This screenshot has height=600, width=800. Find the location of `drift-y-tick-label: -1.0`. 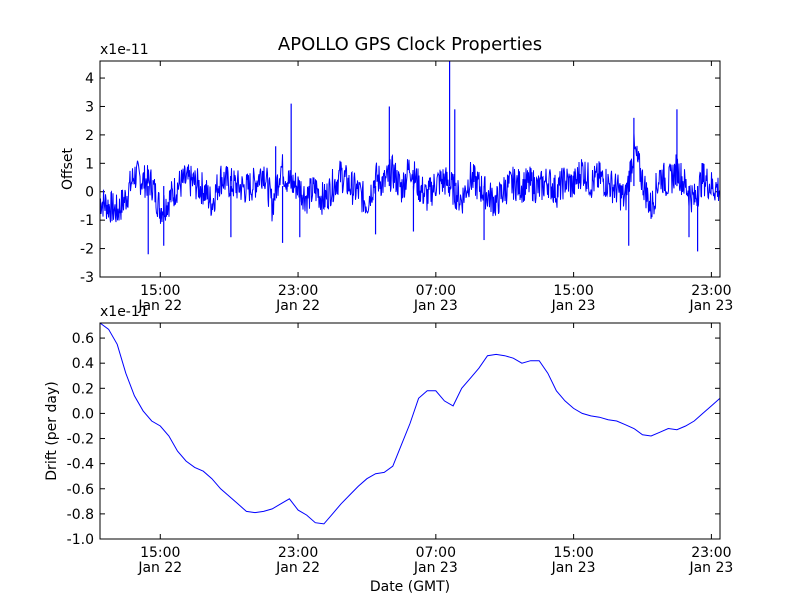

drift-y-tick-label: -1.0 is located at coordinates (80, 540).